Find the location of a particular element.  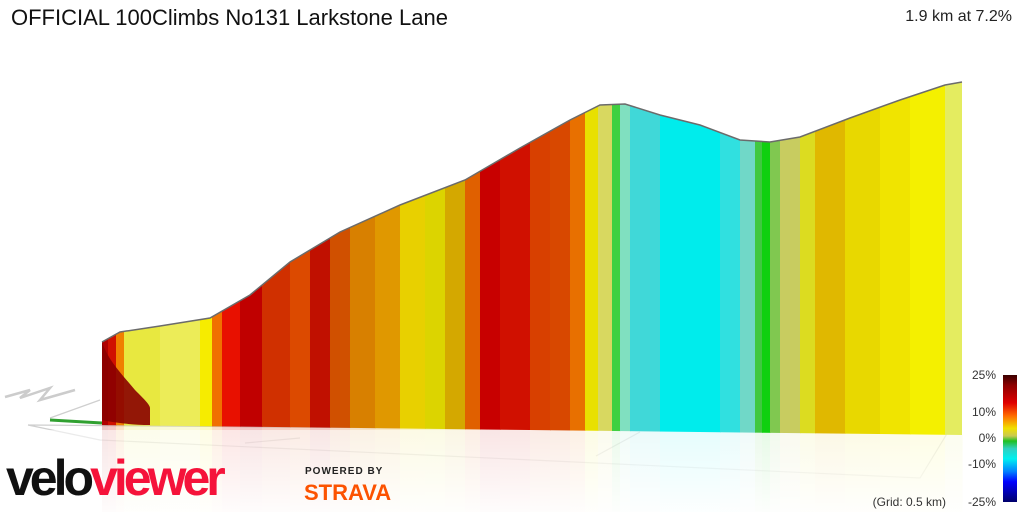

grid-note: (Grid: 0.5 km) is located at coordinates (909, 502).